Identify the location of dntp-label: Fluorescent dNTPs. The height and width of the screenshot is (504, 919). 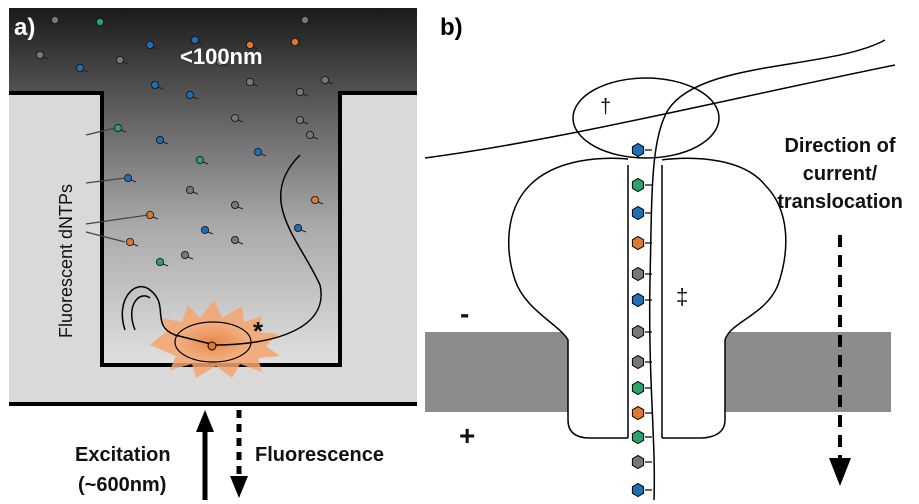
(66, 260).